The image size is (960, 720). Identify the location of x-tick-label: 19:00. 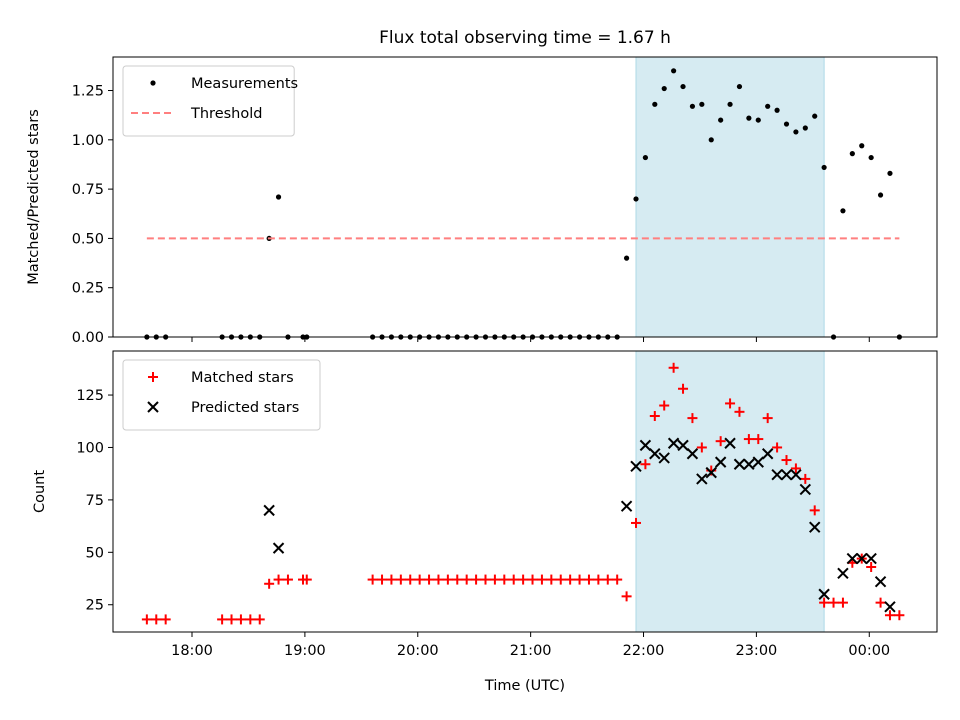
(305, 651).